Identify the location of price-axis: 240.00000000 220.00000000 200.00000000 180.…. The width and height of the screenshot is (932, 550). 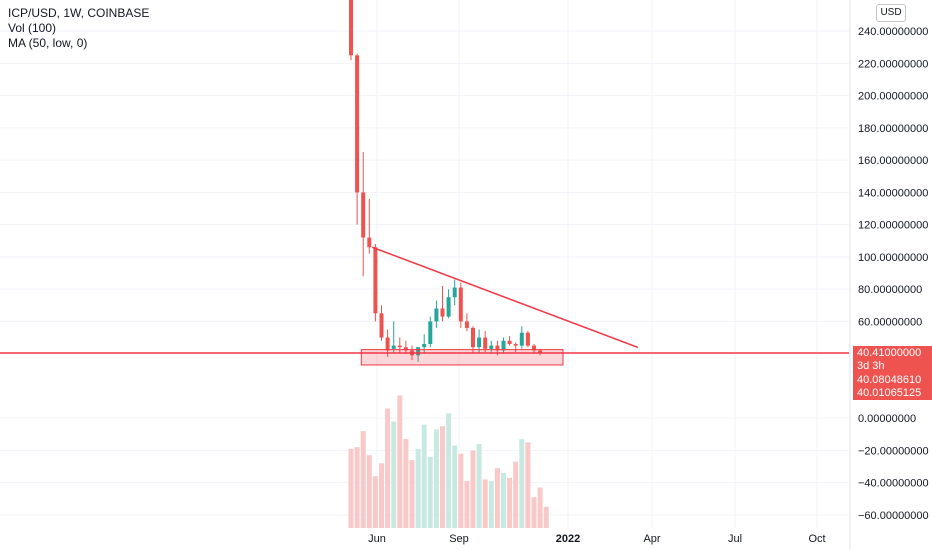
(889, 275).